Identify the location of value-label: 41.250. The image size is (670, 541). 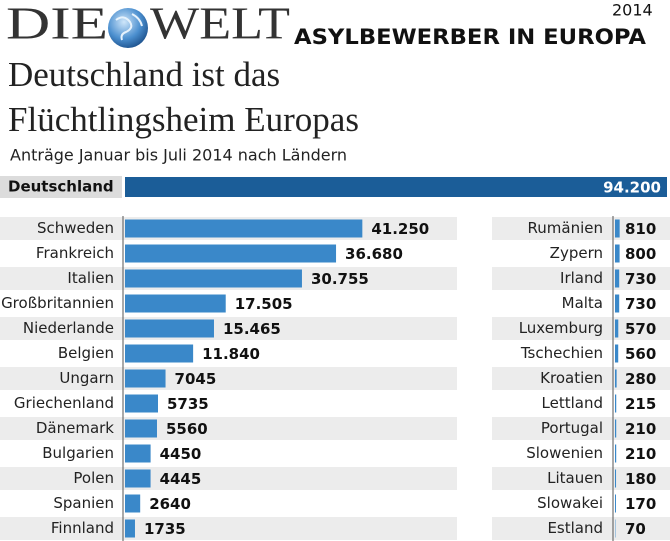
(400, 229).